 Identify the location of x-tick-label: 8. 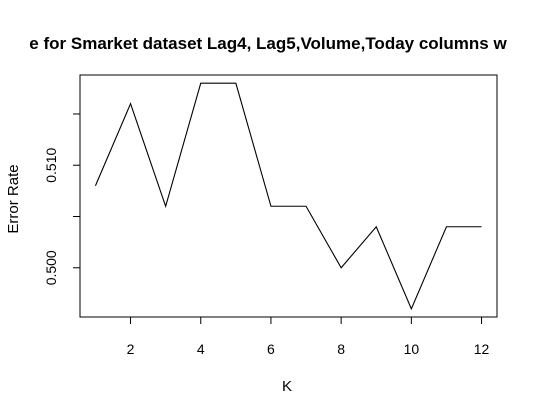
(341, 349).